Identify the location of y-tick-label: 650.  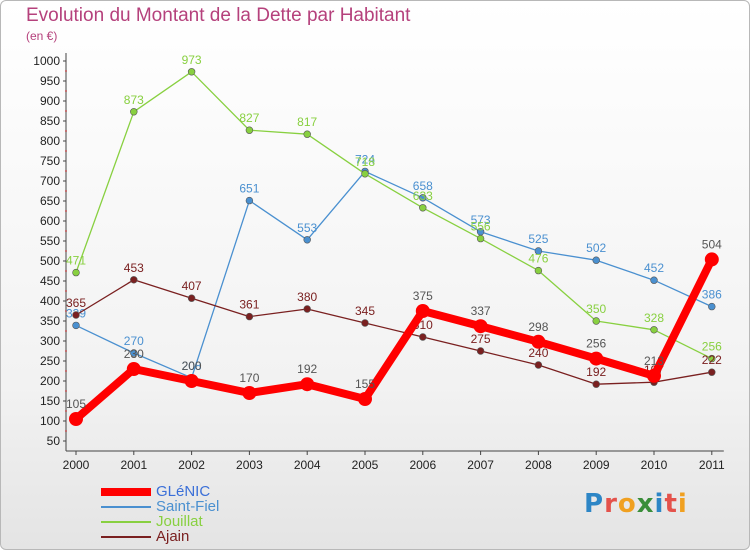
(50, 201).